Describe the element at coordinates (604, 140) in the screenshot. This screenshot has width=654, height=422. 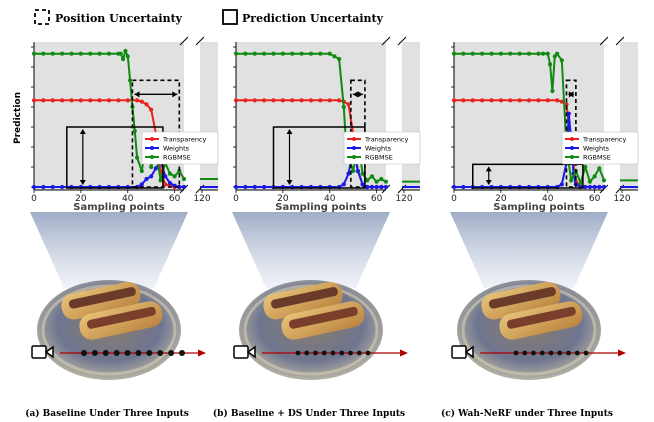
I see `legend-label-transparency: Transparency` at that location.